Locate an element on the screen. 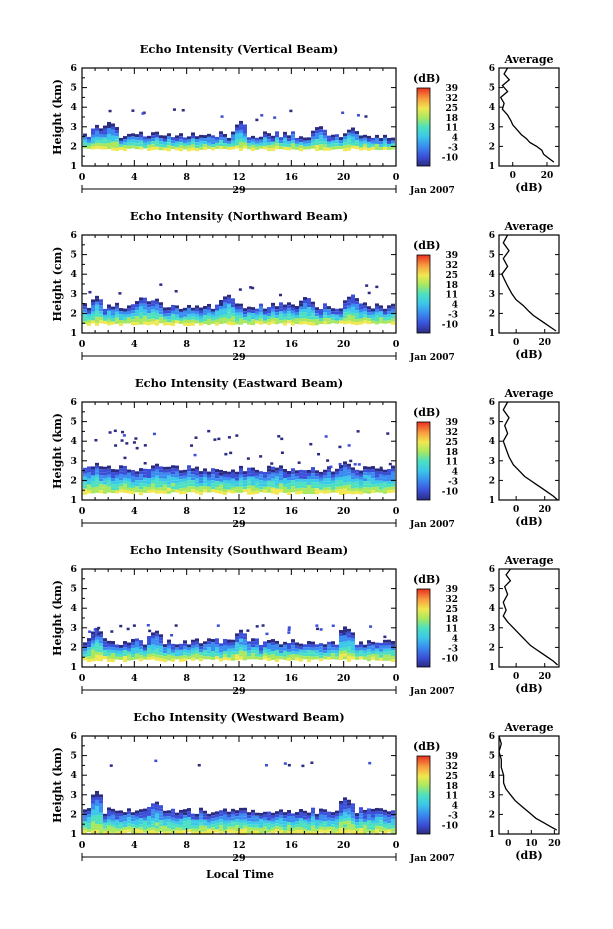 This screenshot has width=613, height=929. average-y-tick-label: 1 is located at coordinates (492, 334).